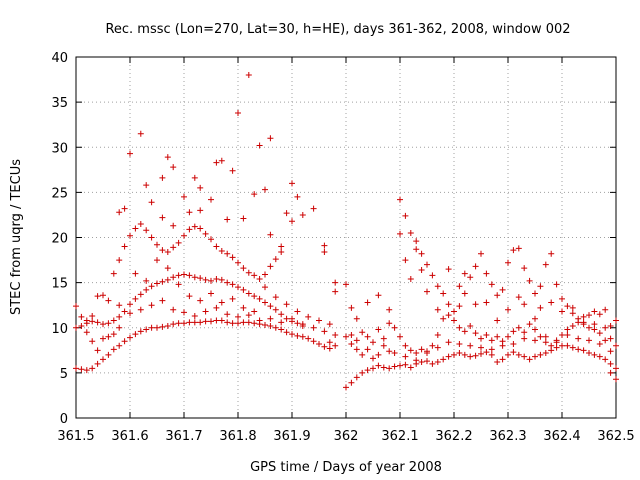 Image resolution: width=640 pixels, height=480 pixels. What do you see at coordinates (399, 436) in the screenshot?
I see `x-tick-label: 362.1` at bounding box center [399, 436].